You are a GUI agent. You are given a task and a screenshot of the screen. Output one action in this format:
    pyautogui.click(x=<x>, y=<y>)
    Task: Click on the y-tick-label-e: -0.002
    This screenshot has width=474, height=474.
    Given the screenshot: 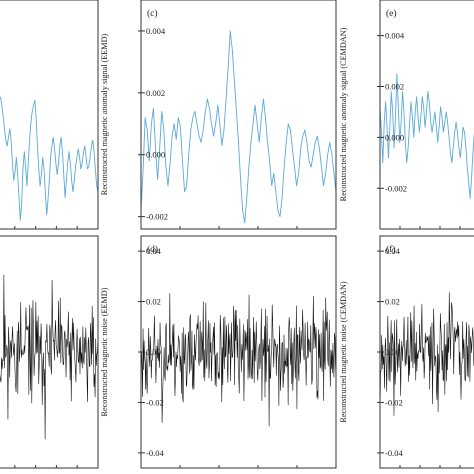 What is the action you would take?
    pyautogui.click(x=396, y=188)
    